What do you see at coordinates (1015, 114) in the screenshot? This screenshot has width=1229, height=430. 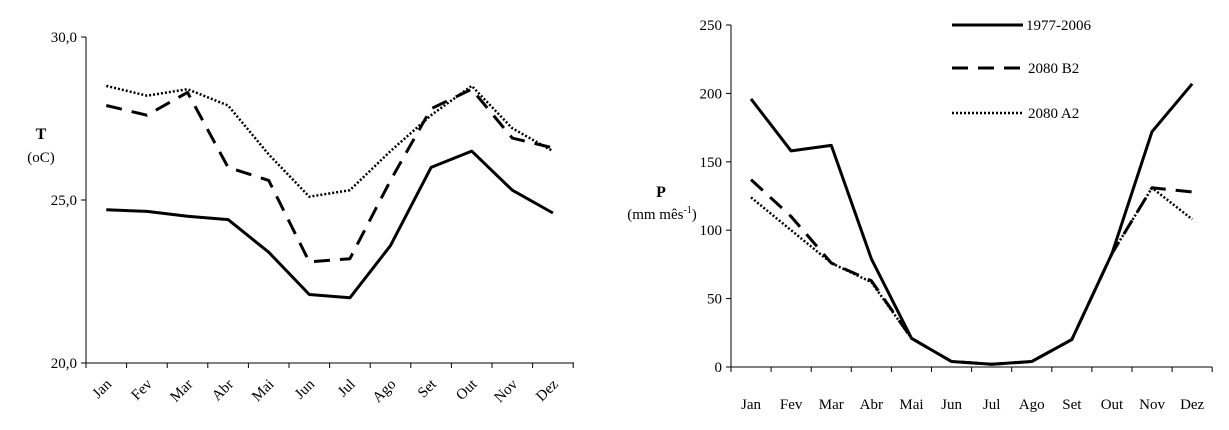 I see `legend-entry-2080-a2: 2080 A2` at bounding box center [1015, 114].